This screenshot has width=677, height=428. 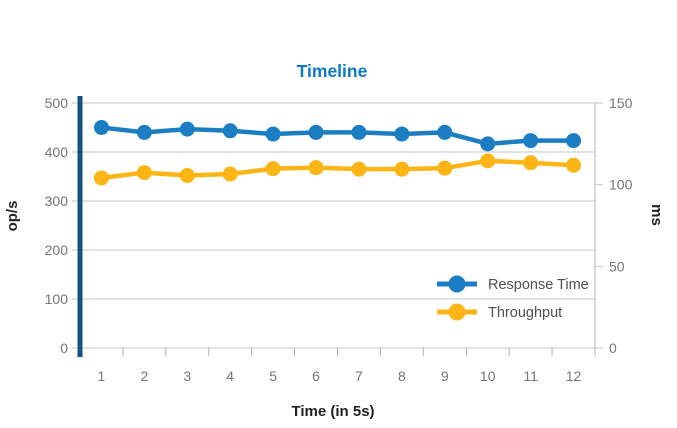 I want to click on x-axis-tick-label: 4, so click(x=230, y=376).